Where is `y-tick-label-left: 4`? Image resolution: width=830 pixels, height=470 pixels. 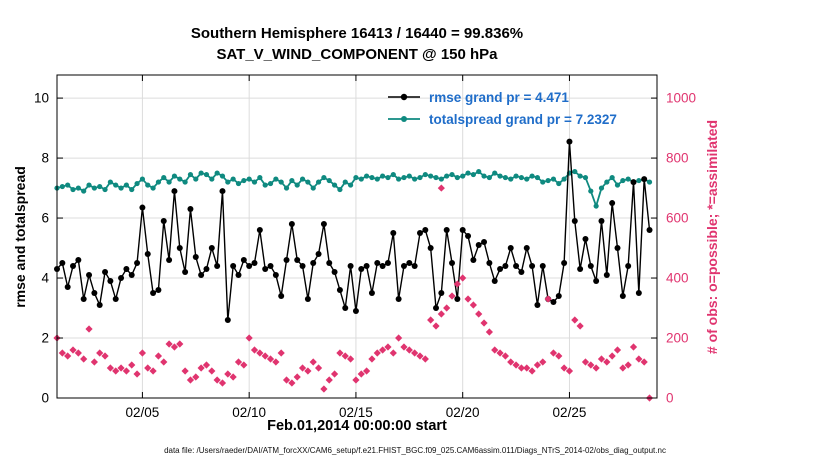 y-tick-label-left: 4 is located at coordinates (45, 278).